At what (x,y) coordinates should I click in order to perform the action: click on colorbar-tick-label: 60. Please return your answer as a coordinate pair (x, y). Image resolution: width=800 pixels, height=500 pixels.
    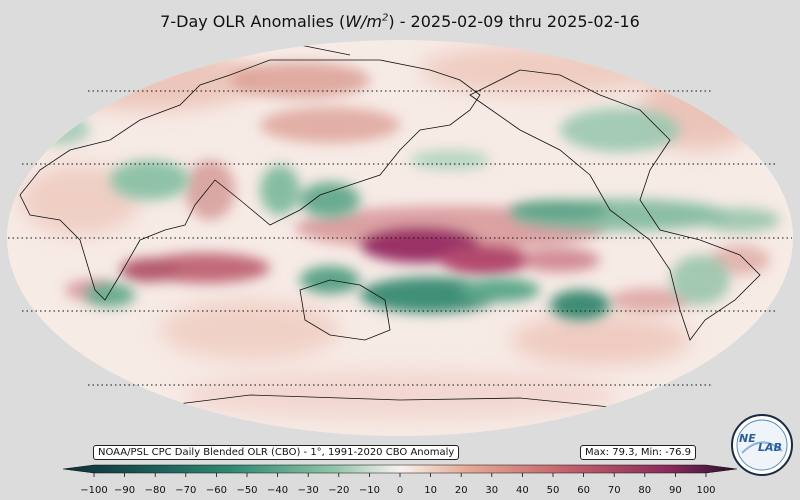
    Looking at the image, I should click on (583, 490).